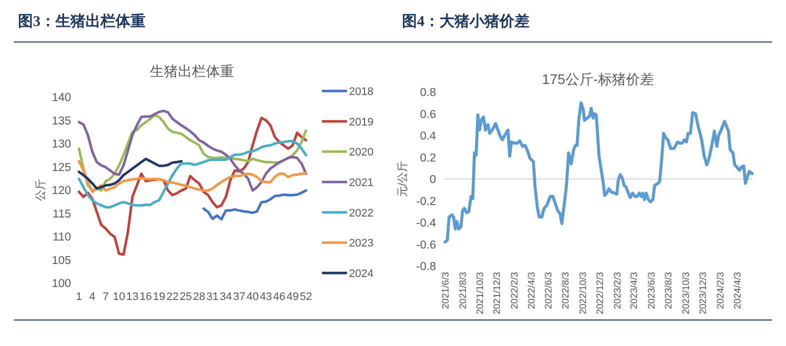 Image resolution: width=786 pixels, height=346 pixels. I want to click on x-tick-label: 1, so click(79, 297).